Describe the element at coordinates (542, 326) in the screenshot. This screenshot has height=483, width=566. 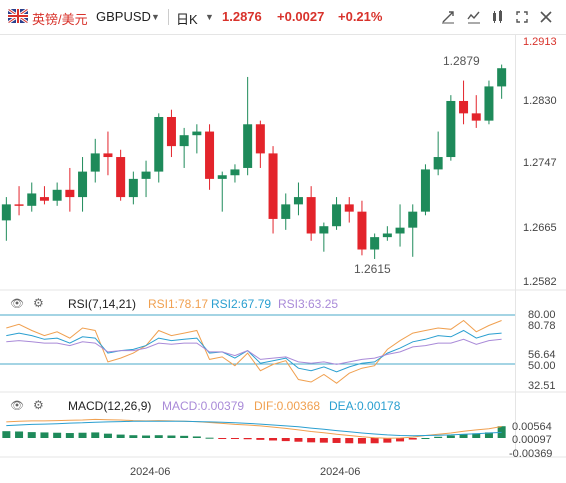
I see `rsi-axis-label: 80.78` at that location.